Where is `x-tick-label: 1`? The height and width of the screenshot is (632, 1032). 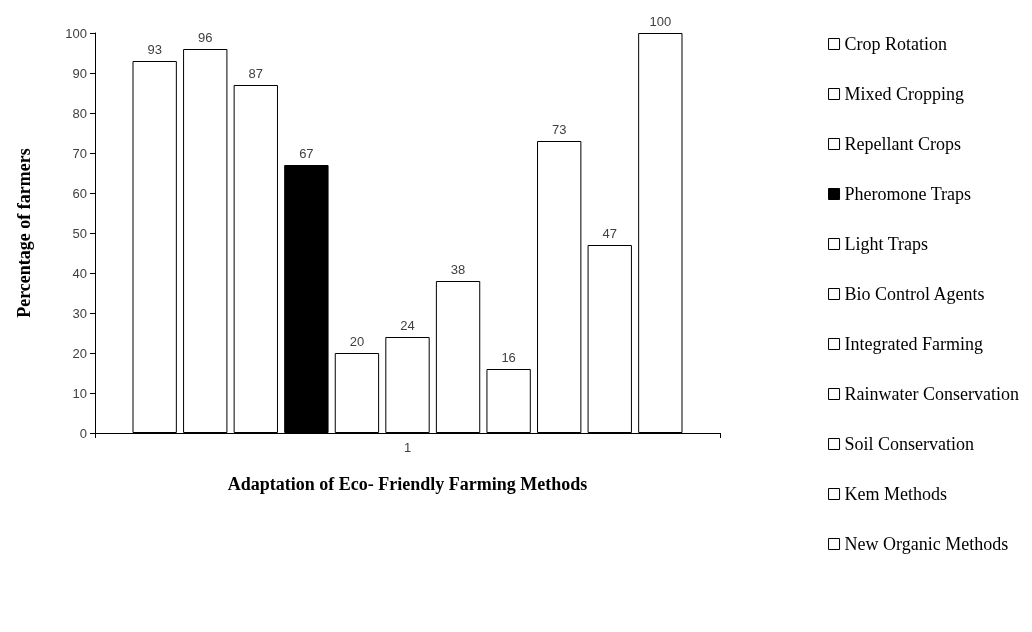
x-tick-label: 1 is located at coordinates (407, 447).